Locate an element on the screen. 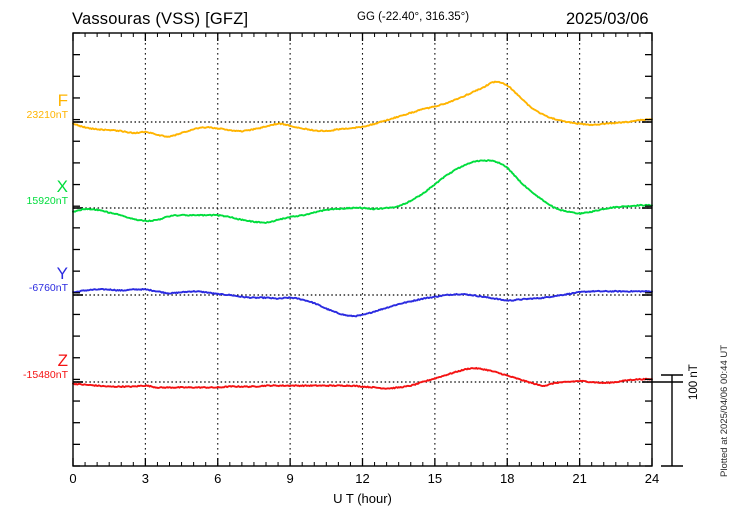 This screenshot has width=730, height=520. component-label-f: F 23210nT is located at coordinates (34, 106).